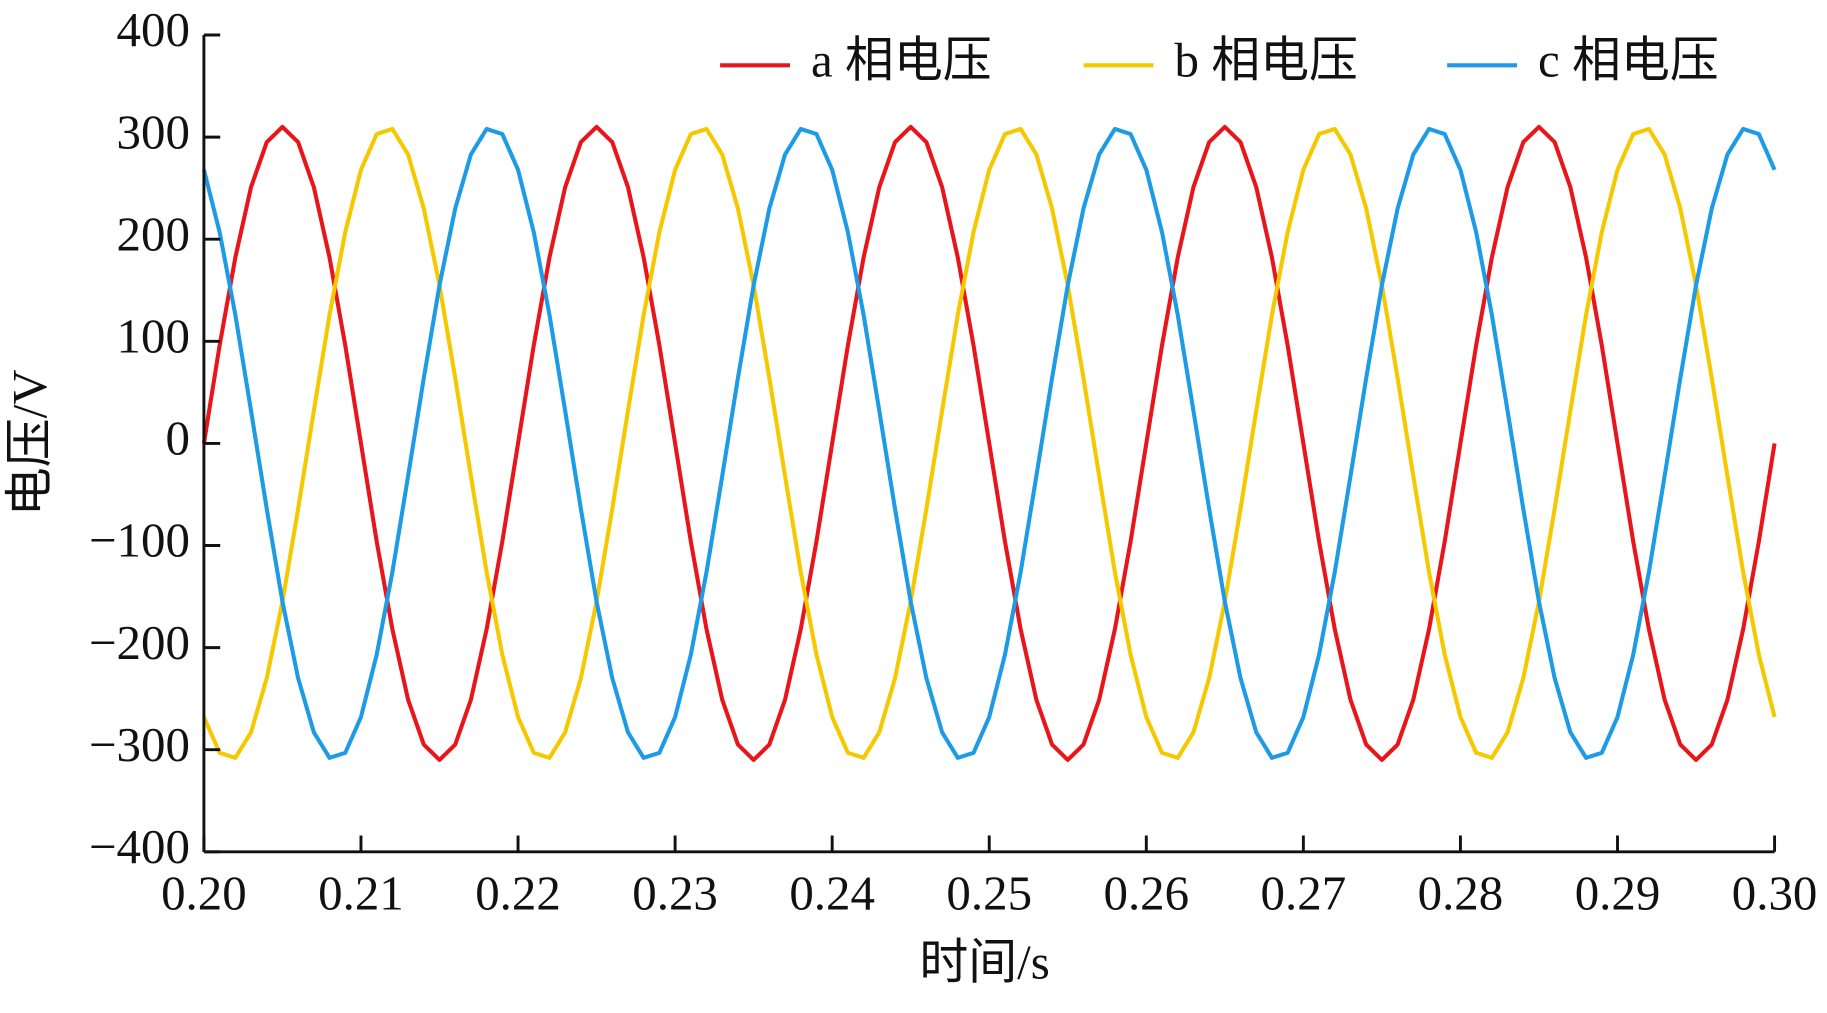 The image size is (1827, 1013). What do you see at coordinates (901, 60) in the screenshot?
I see `legend-label: a 相电压` at bounding box center [901, 60].